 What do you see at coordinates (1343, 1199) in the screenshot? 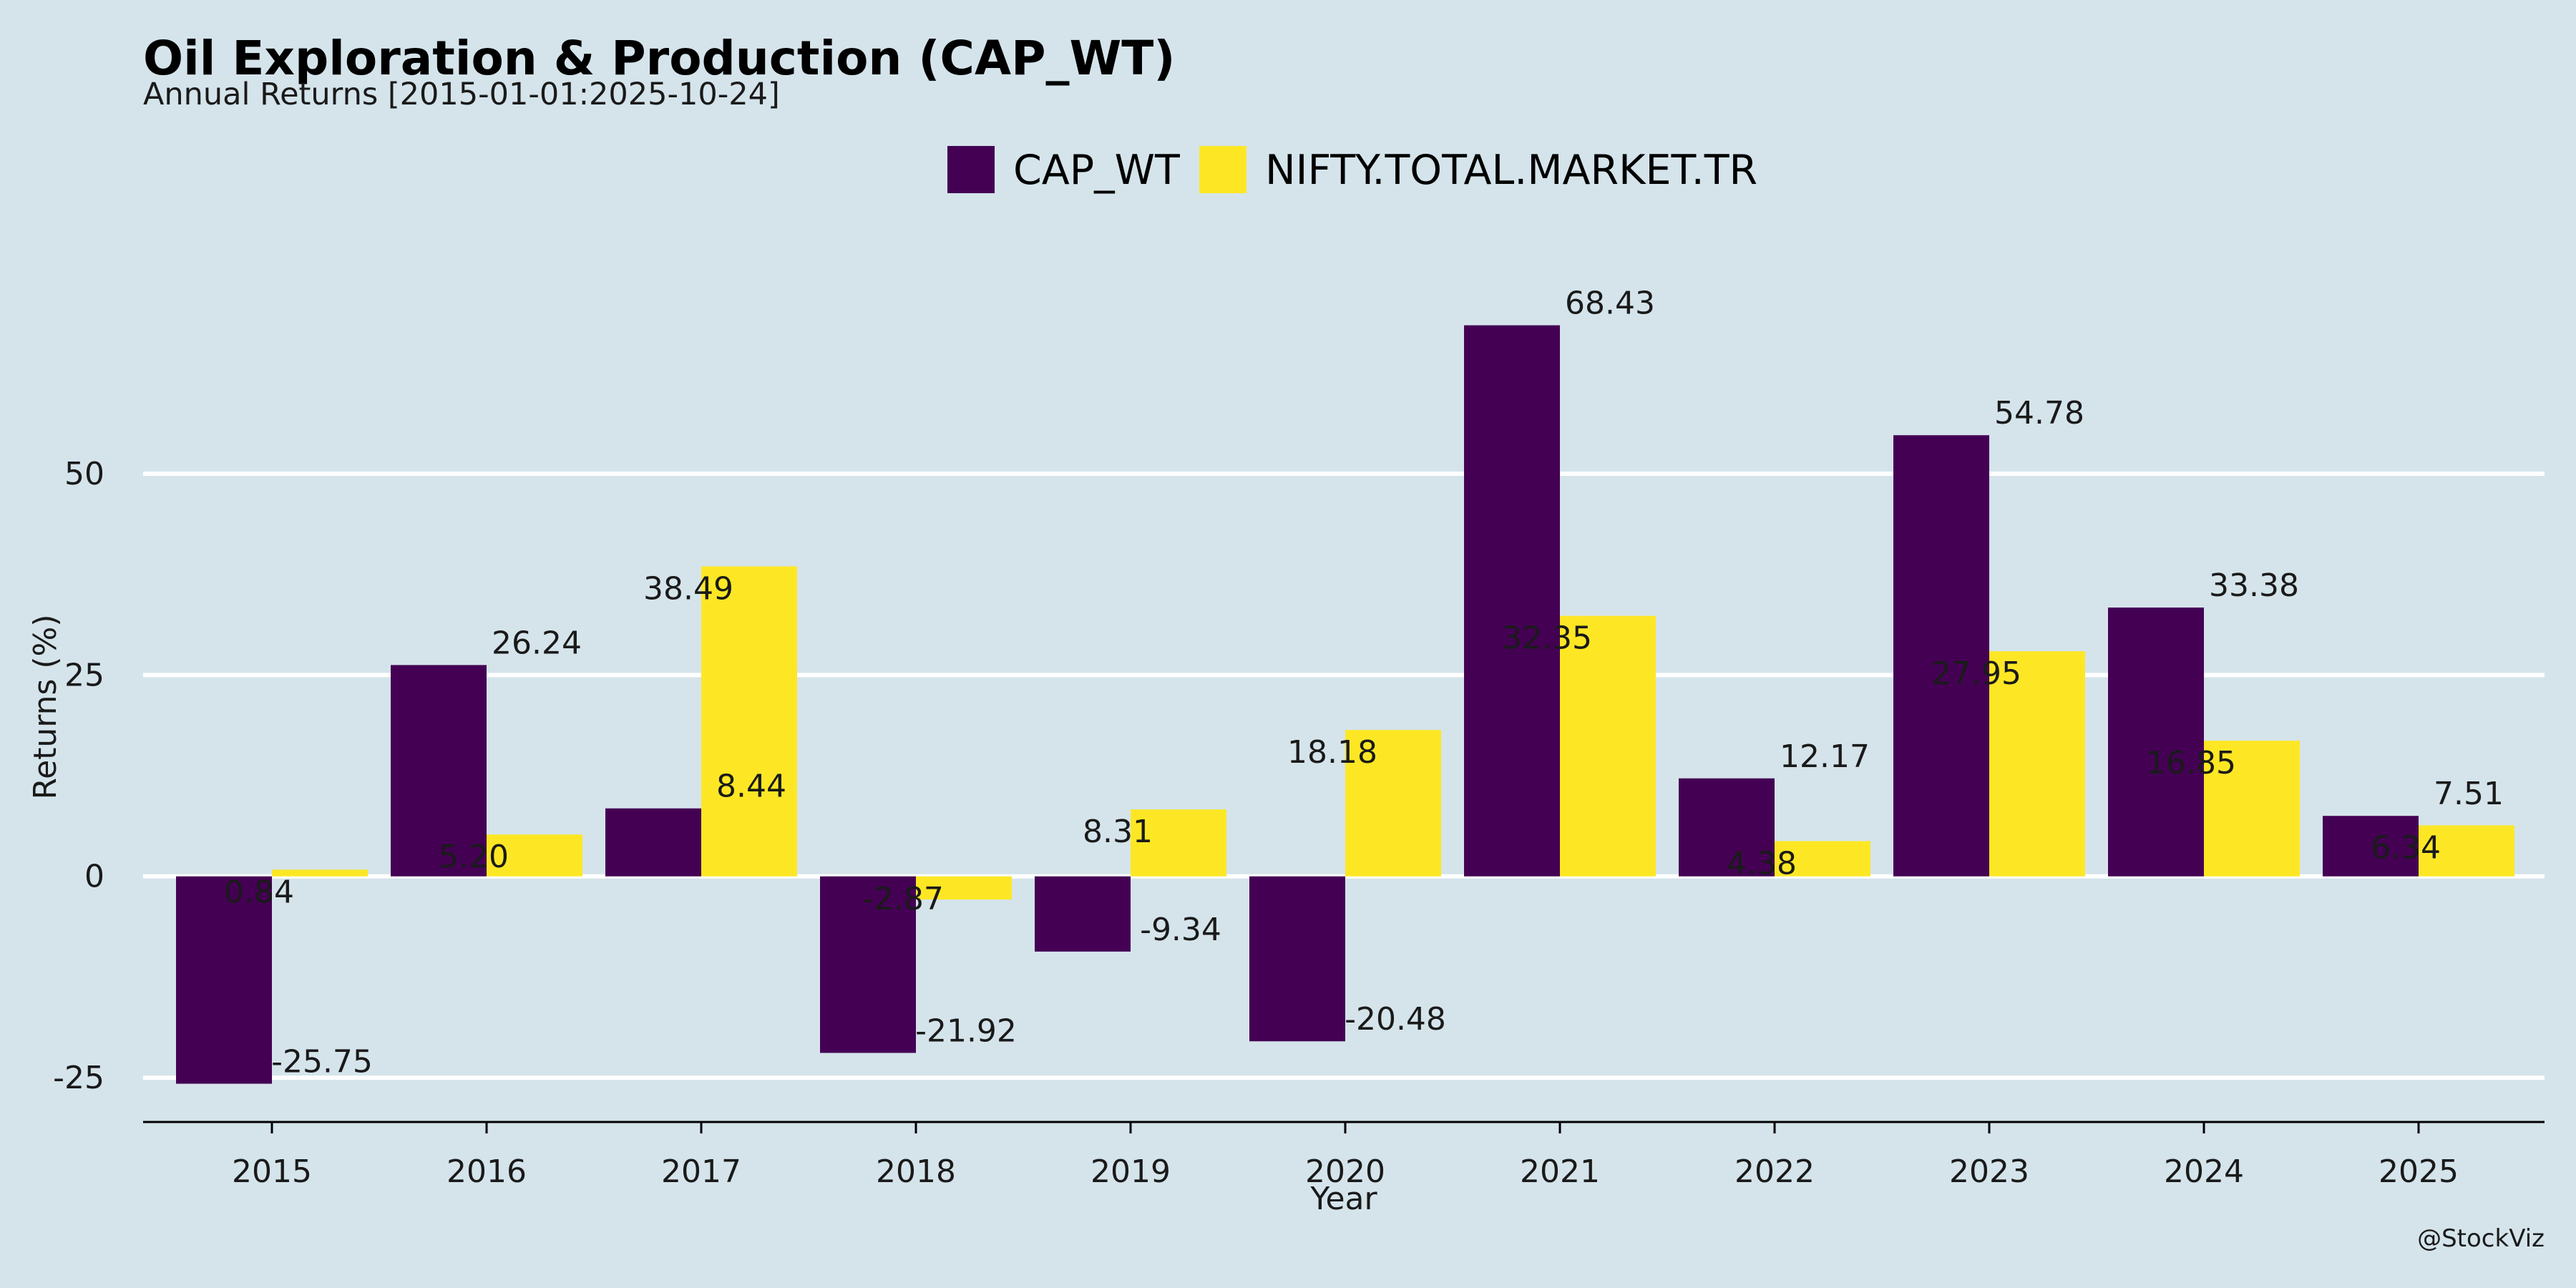
I see `x-axis-label: Year` at bounding box center [1343, 1199].